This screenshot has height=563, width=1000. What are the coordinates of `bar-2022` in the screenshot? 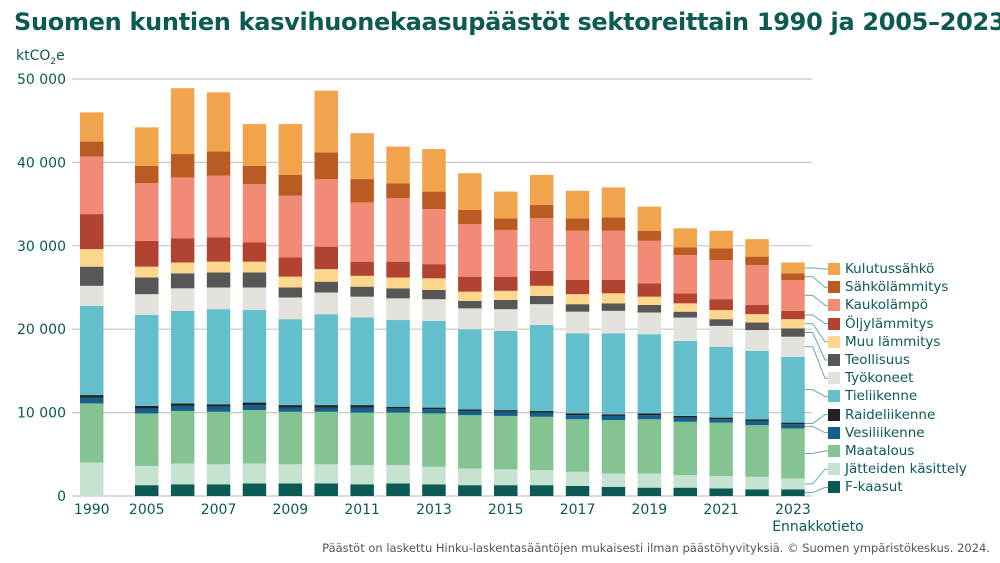 It's located at (757, 367).